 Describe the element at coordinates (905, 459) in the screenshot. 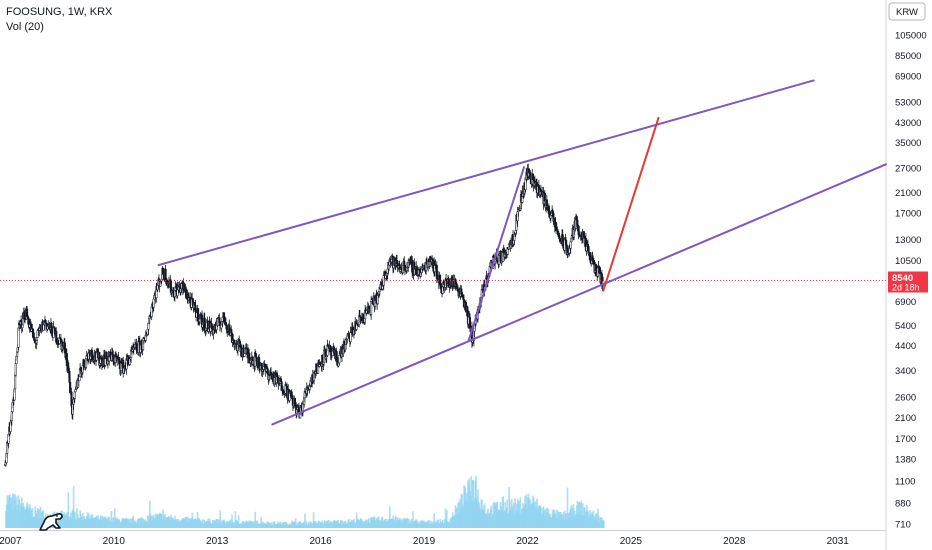

I see `price-tick-label: 1380` at that location.